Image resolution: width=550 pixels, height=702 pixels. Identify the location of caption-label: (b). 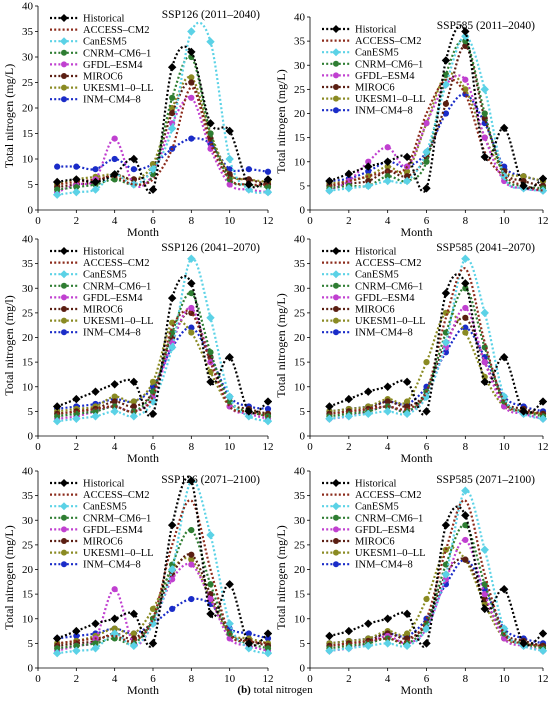
(244, 690).